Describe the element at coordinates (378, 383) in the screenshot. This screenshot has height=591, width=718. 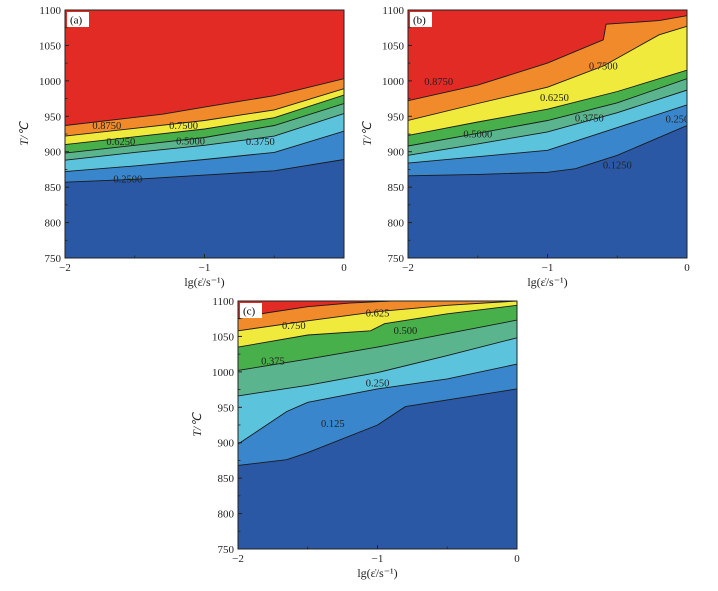
I see `contour-value-label: 0.250` at that location.